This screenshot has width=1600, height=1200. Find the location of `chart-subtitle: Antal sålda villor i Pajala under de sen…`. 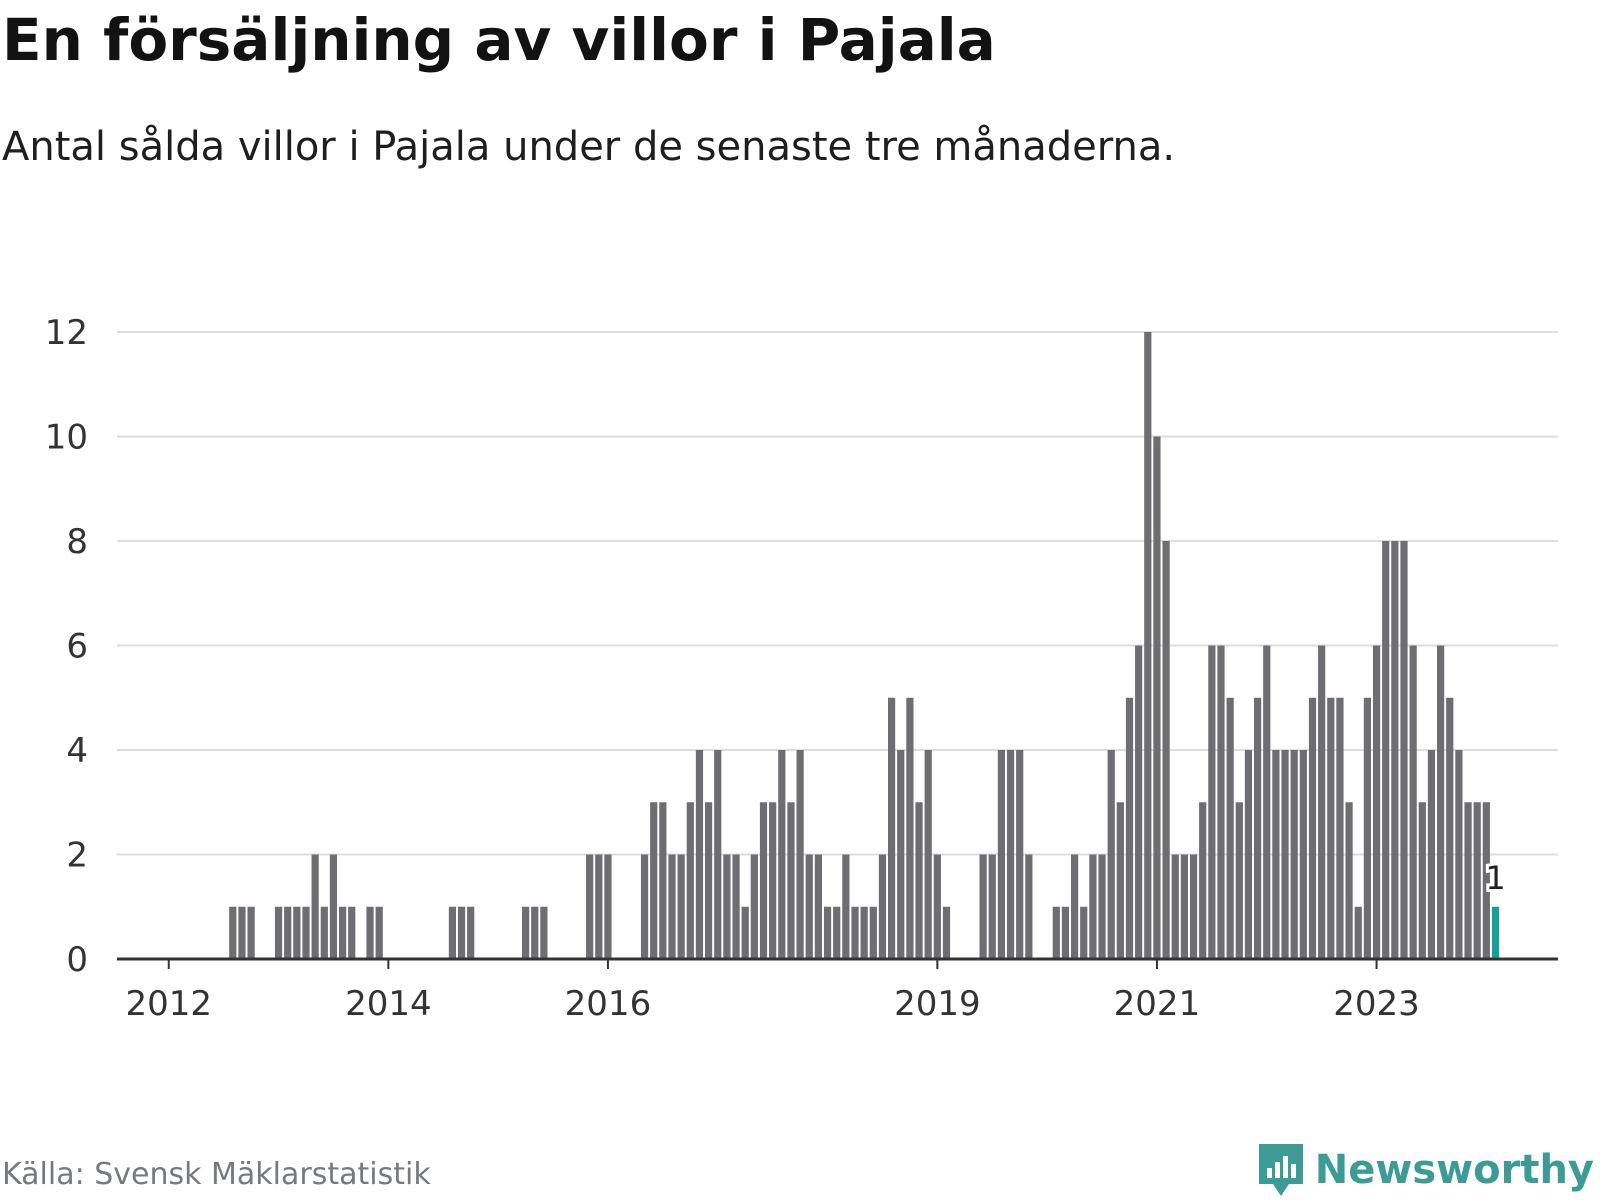

chart-subtitle: Antal sålda villor i Pajala under de sen… is located at coordinates (589, 147).